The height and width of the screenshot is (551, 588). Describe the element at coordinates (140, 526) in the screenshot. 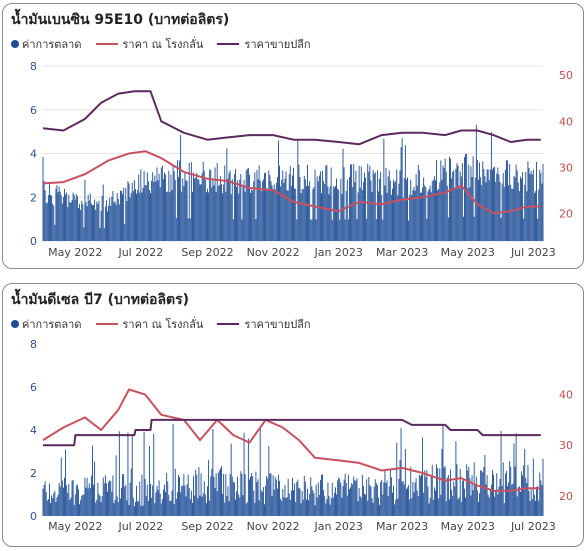

I see `x-tick-label: Jul 2022` at that location.